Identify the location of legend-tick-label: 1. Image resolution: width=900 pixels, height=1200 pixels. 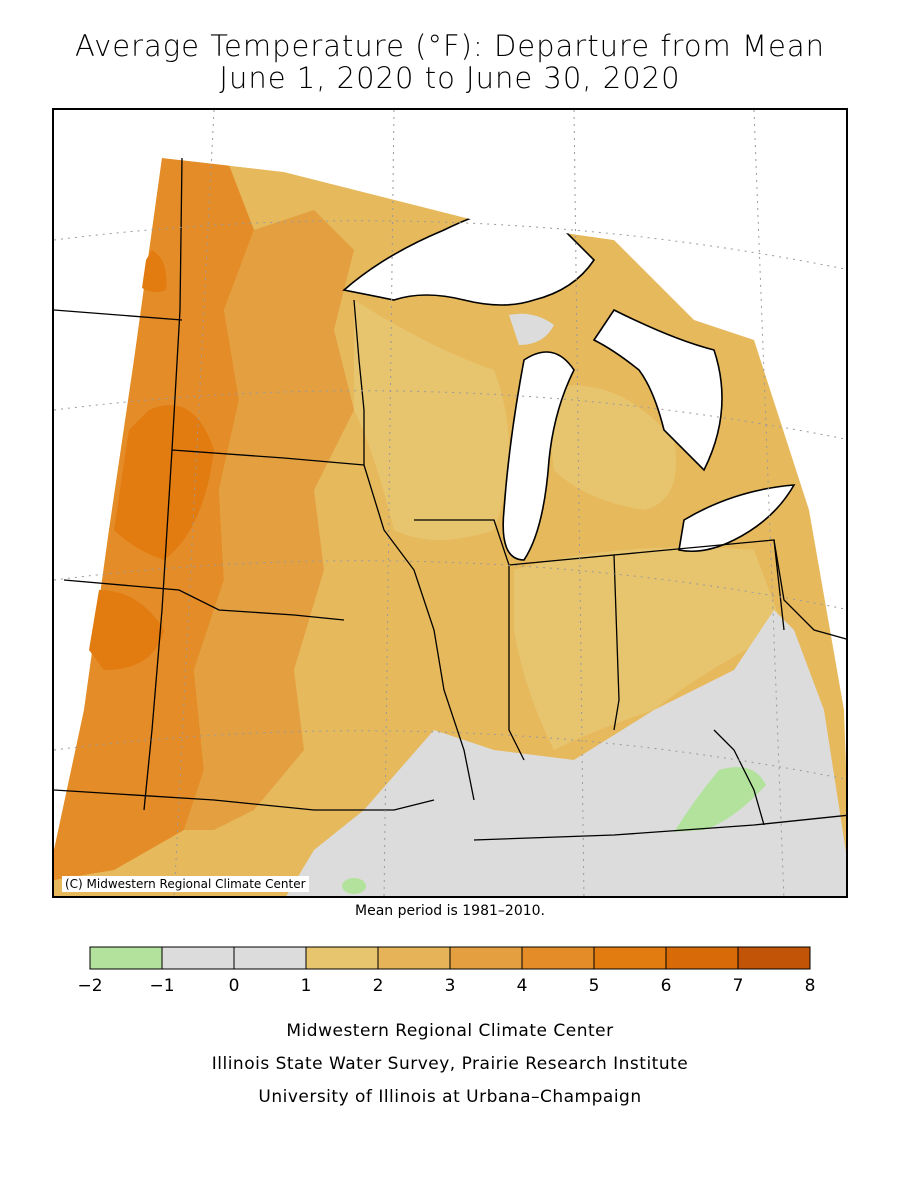
(306, 986).